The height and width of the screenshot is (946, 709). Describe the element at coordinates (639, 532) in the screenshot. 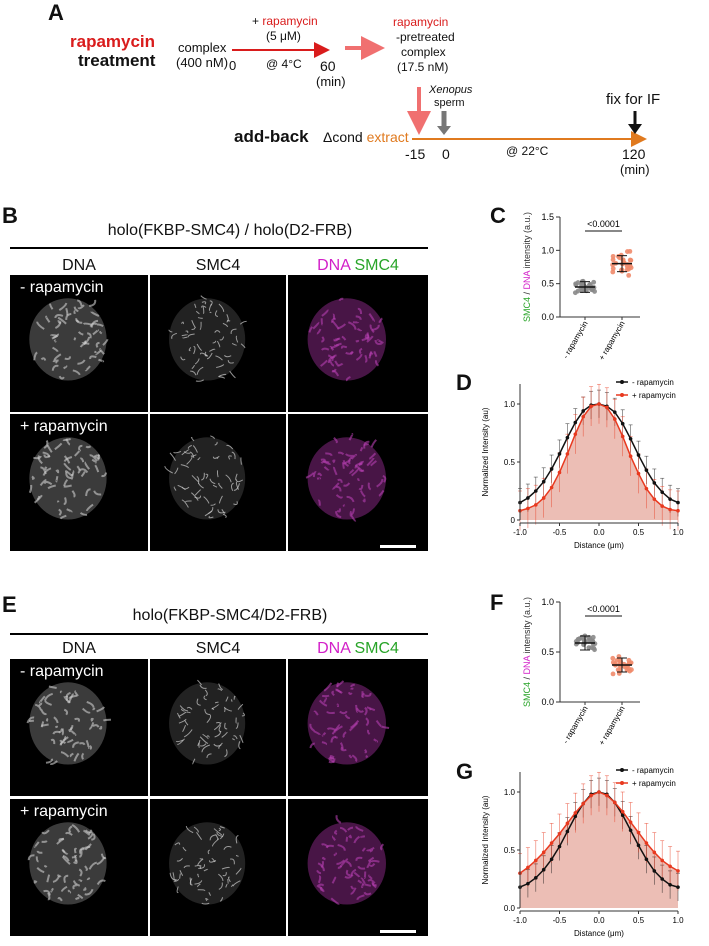

I see `x-tick-label: 0.5` at that location.